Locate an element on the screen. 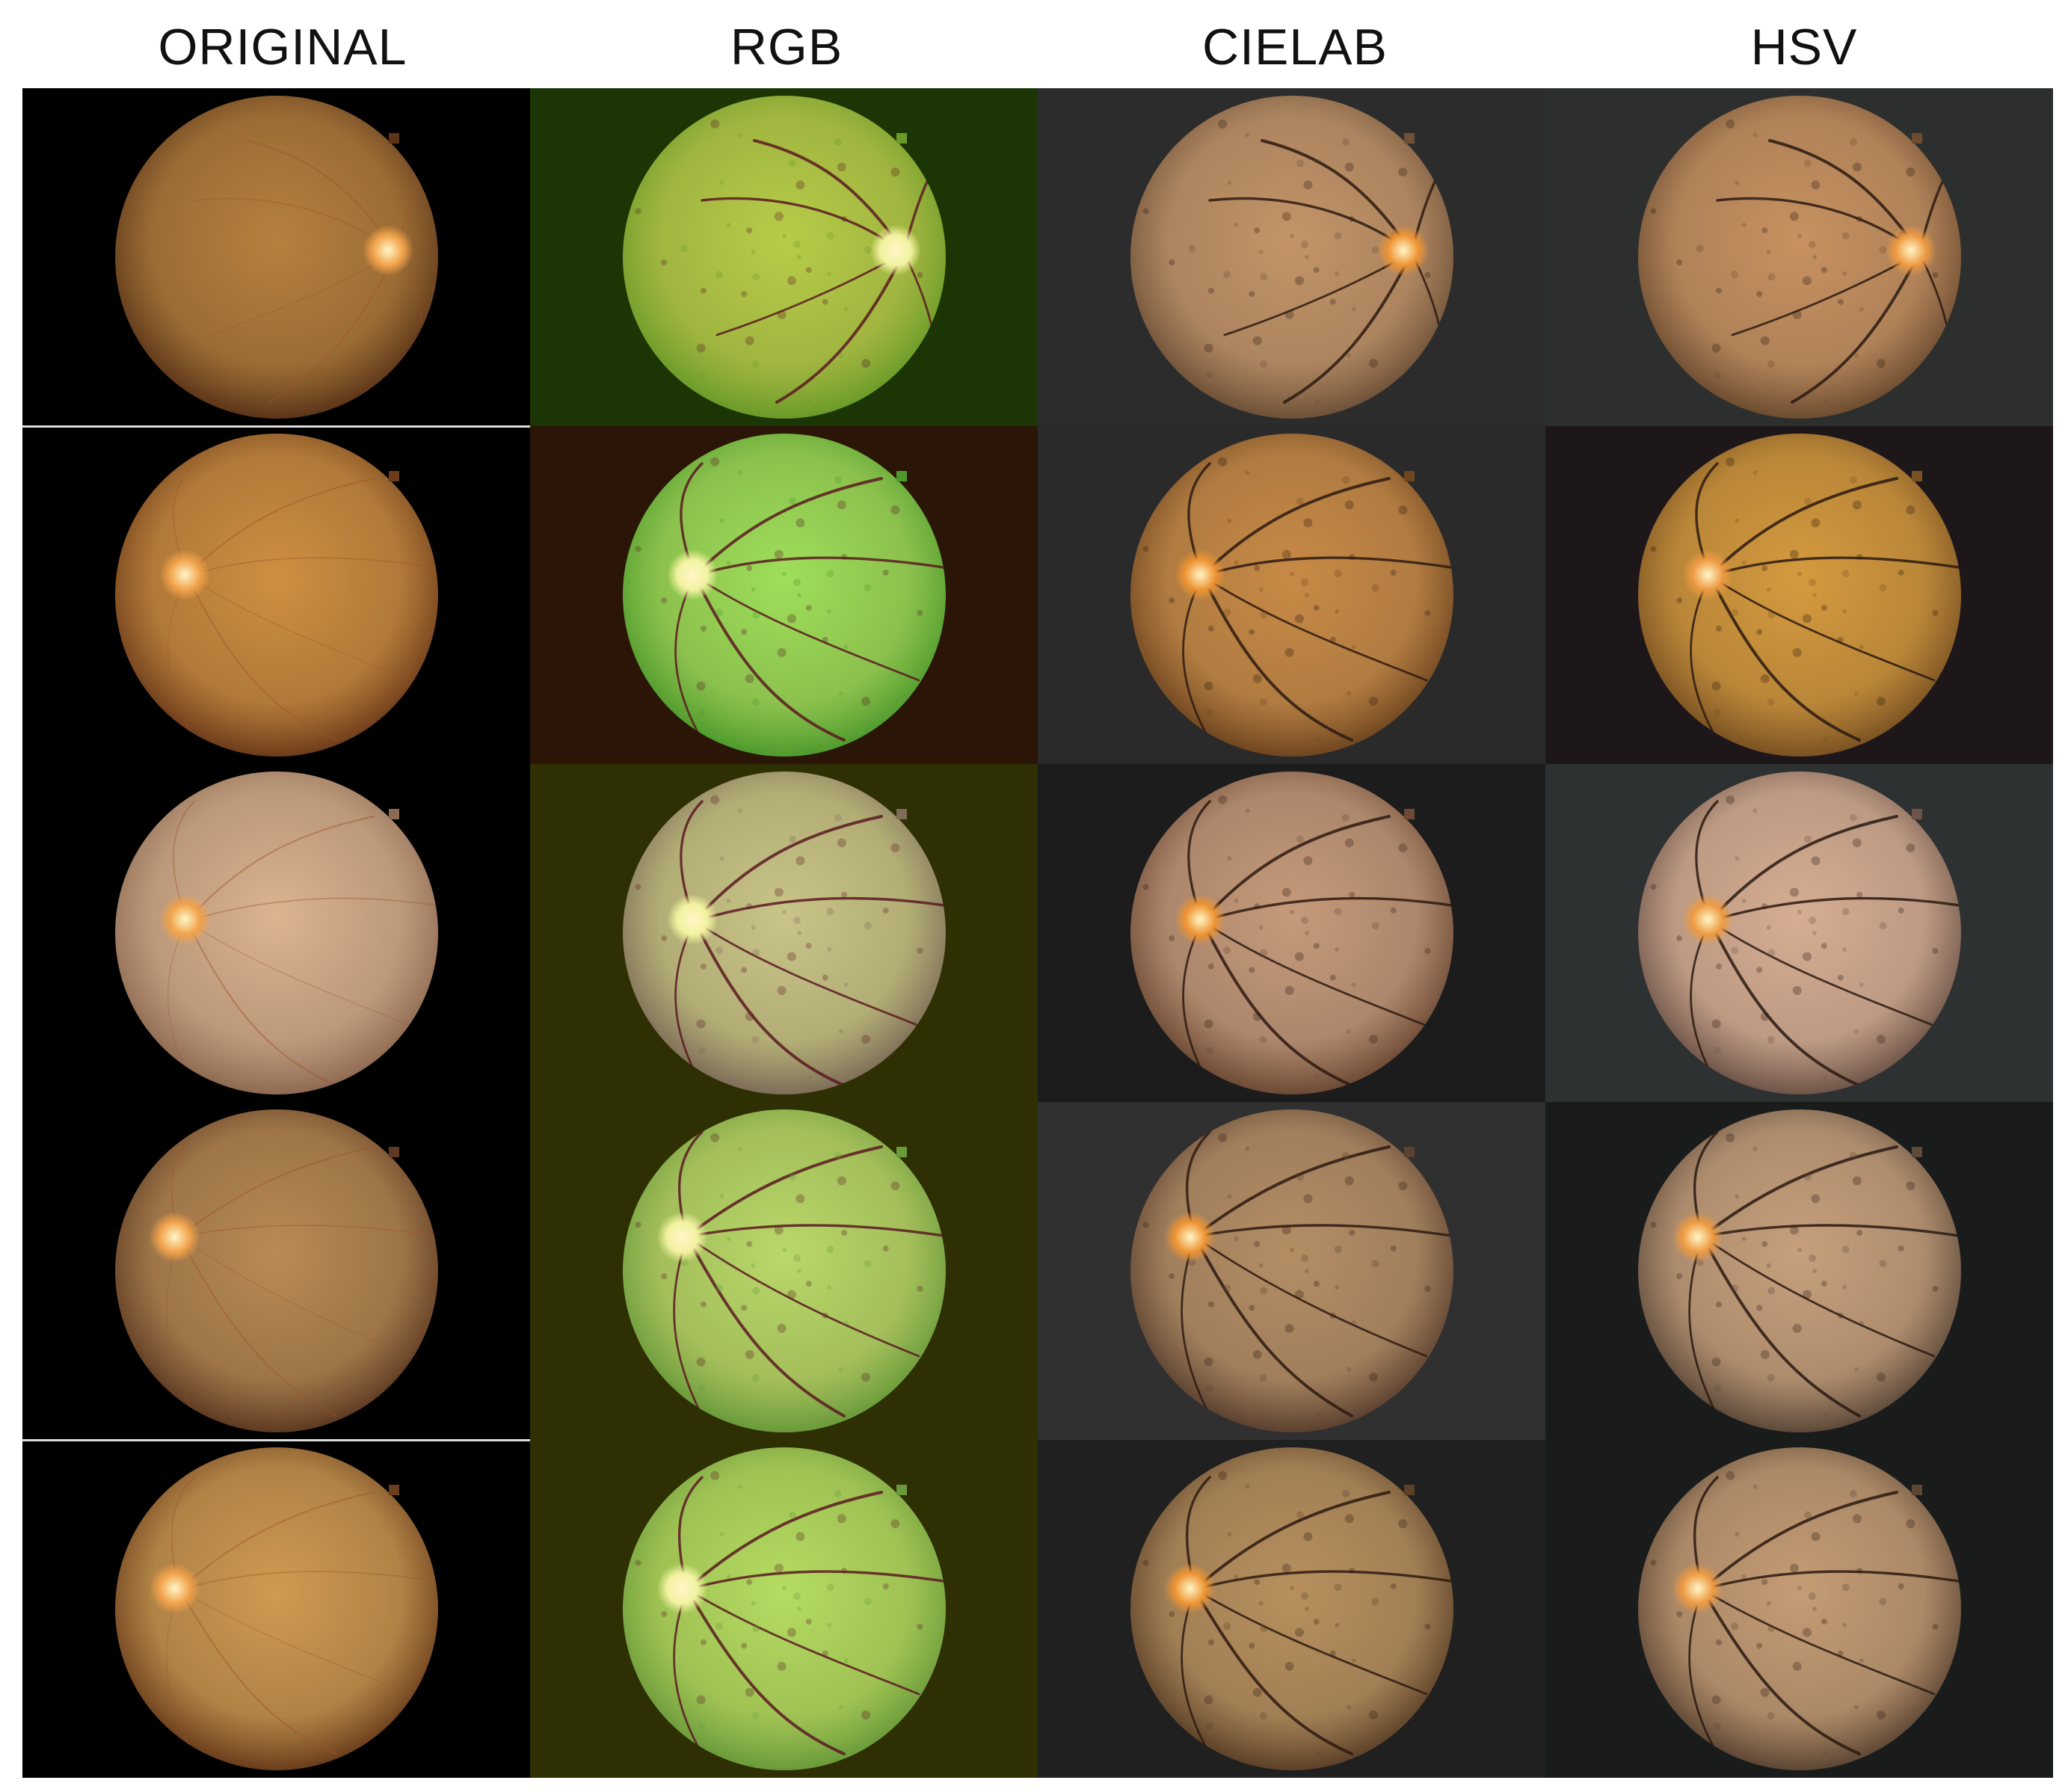 This screenshot has width=2068, height=1792. row-divider is located at coordinates (276, 1440).